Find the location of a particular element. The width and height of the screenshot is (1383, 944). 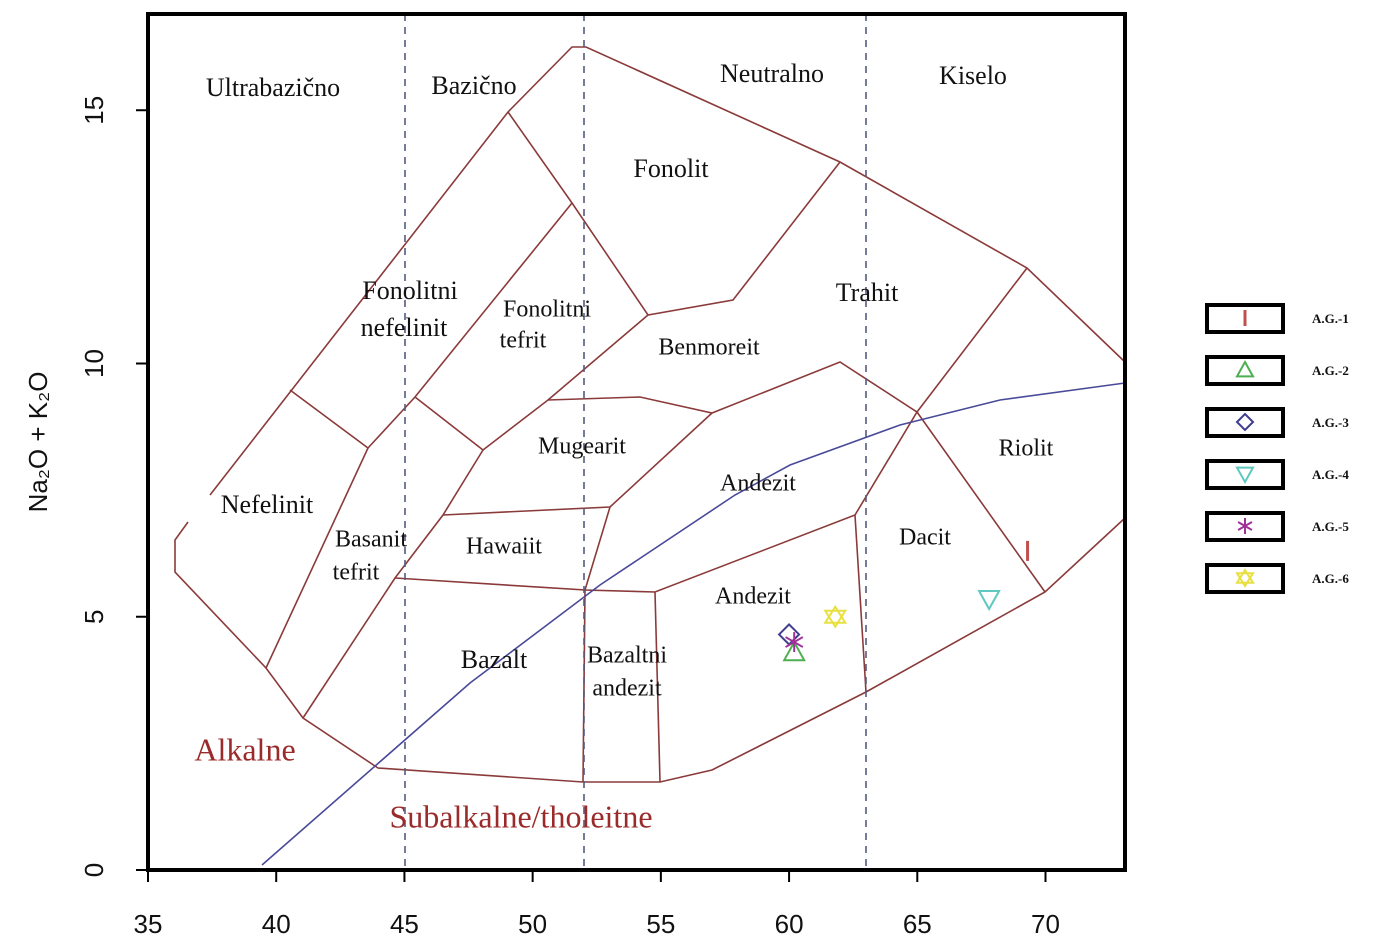

x-tick-label: 65 is located at coordinates (917, 924).